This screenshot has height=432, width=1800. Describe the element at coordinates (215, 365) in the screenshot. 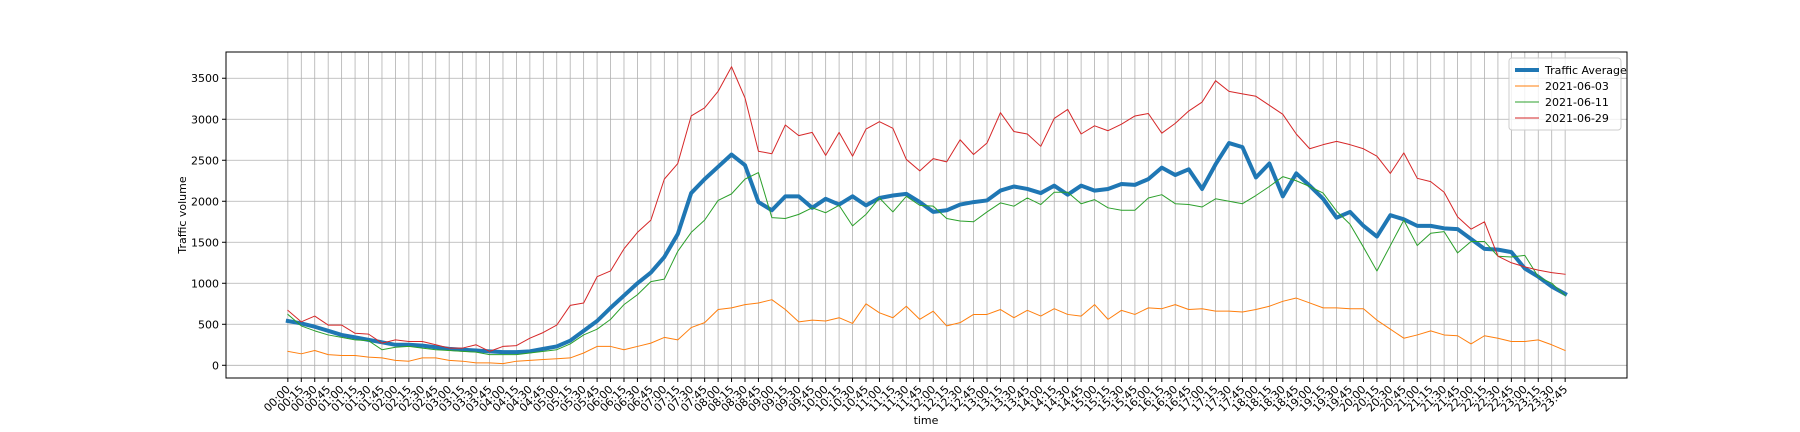

I see `y-tick-label: 0` at that location.